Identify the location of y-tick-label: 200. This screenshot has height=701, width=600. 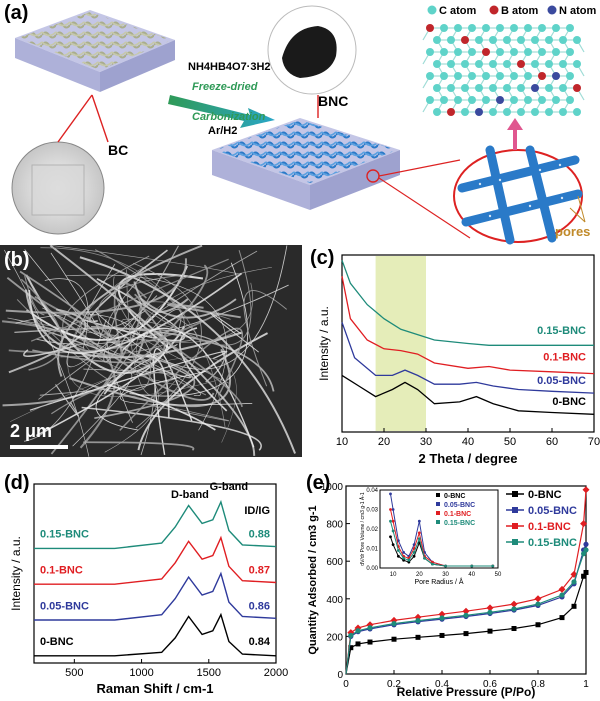
(334, 637).